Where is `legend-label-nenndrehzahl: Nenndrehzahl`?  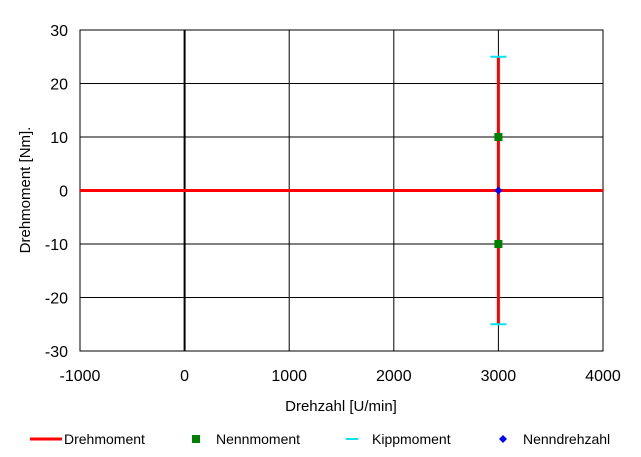
legend-label-nenndrehzahl: Nenndrehzahl is located at coordinates (566, 439).